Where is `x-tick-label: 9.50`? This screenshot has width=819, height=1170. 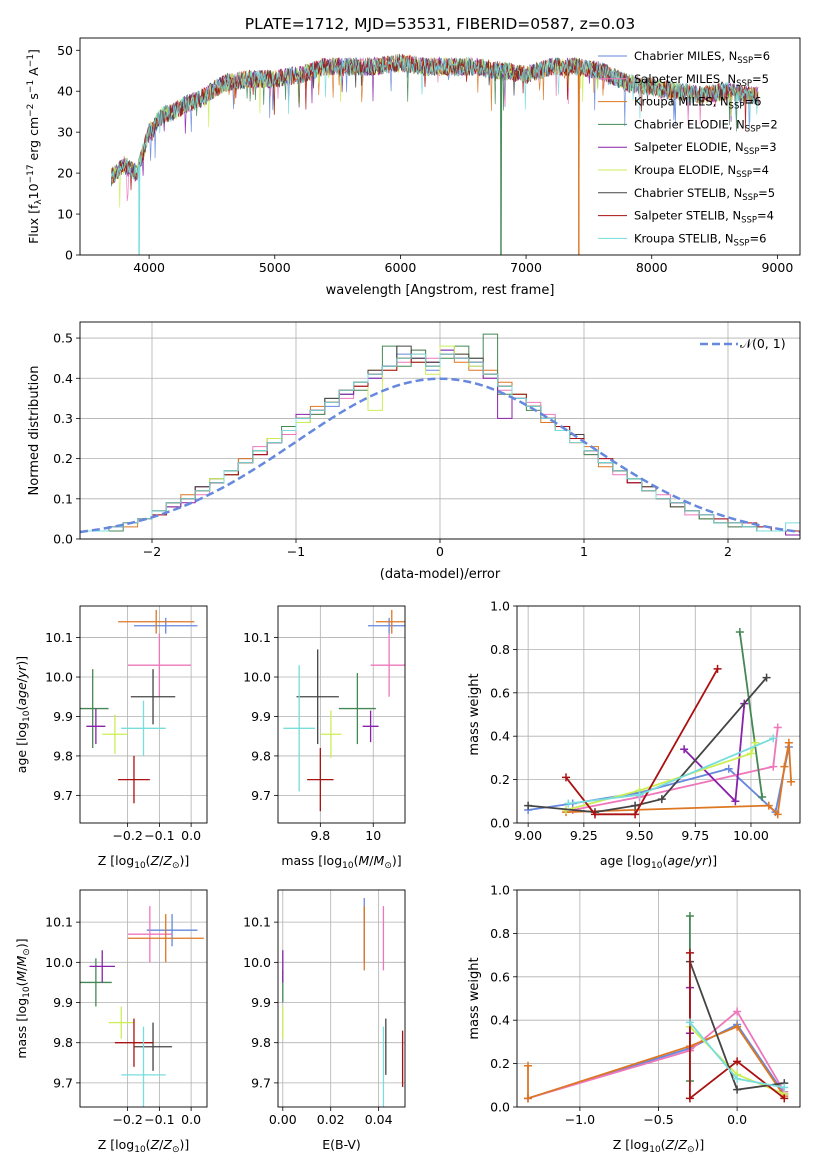
x-tick-label: 9.50 is located at coordinates (640, 835).